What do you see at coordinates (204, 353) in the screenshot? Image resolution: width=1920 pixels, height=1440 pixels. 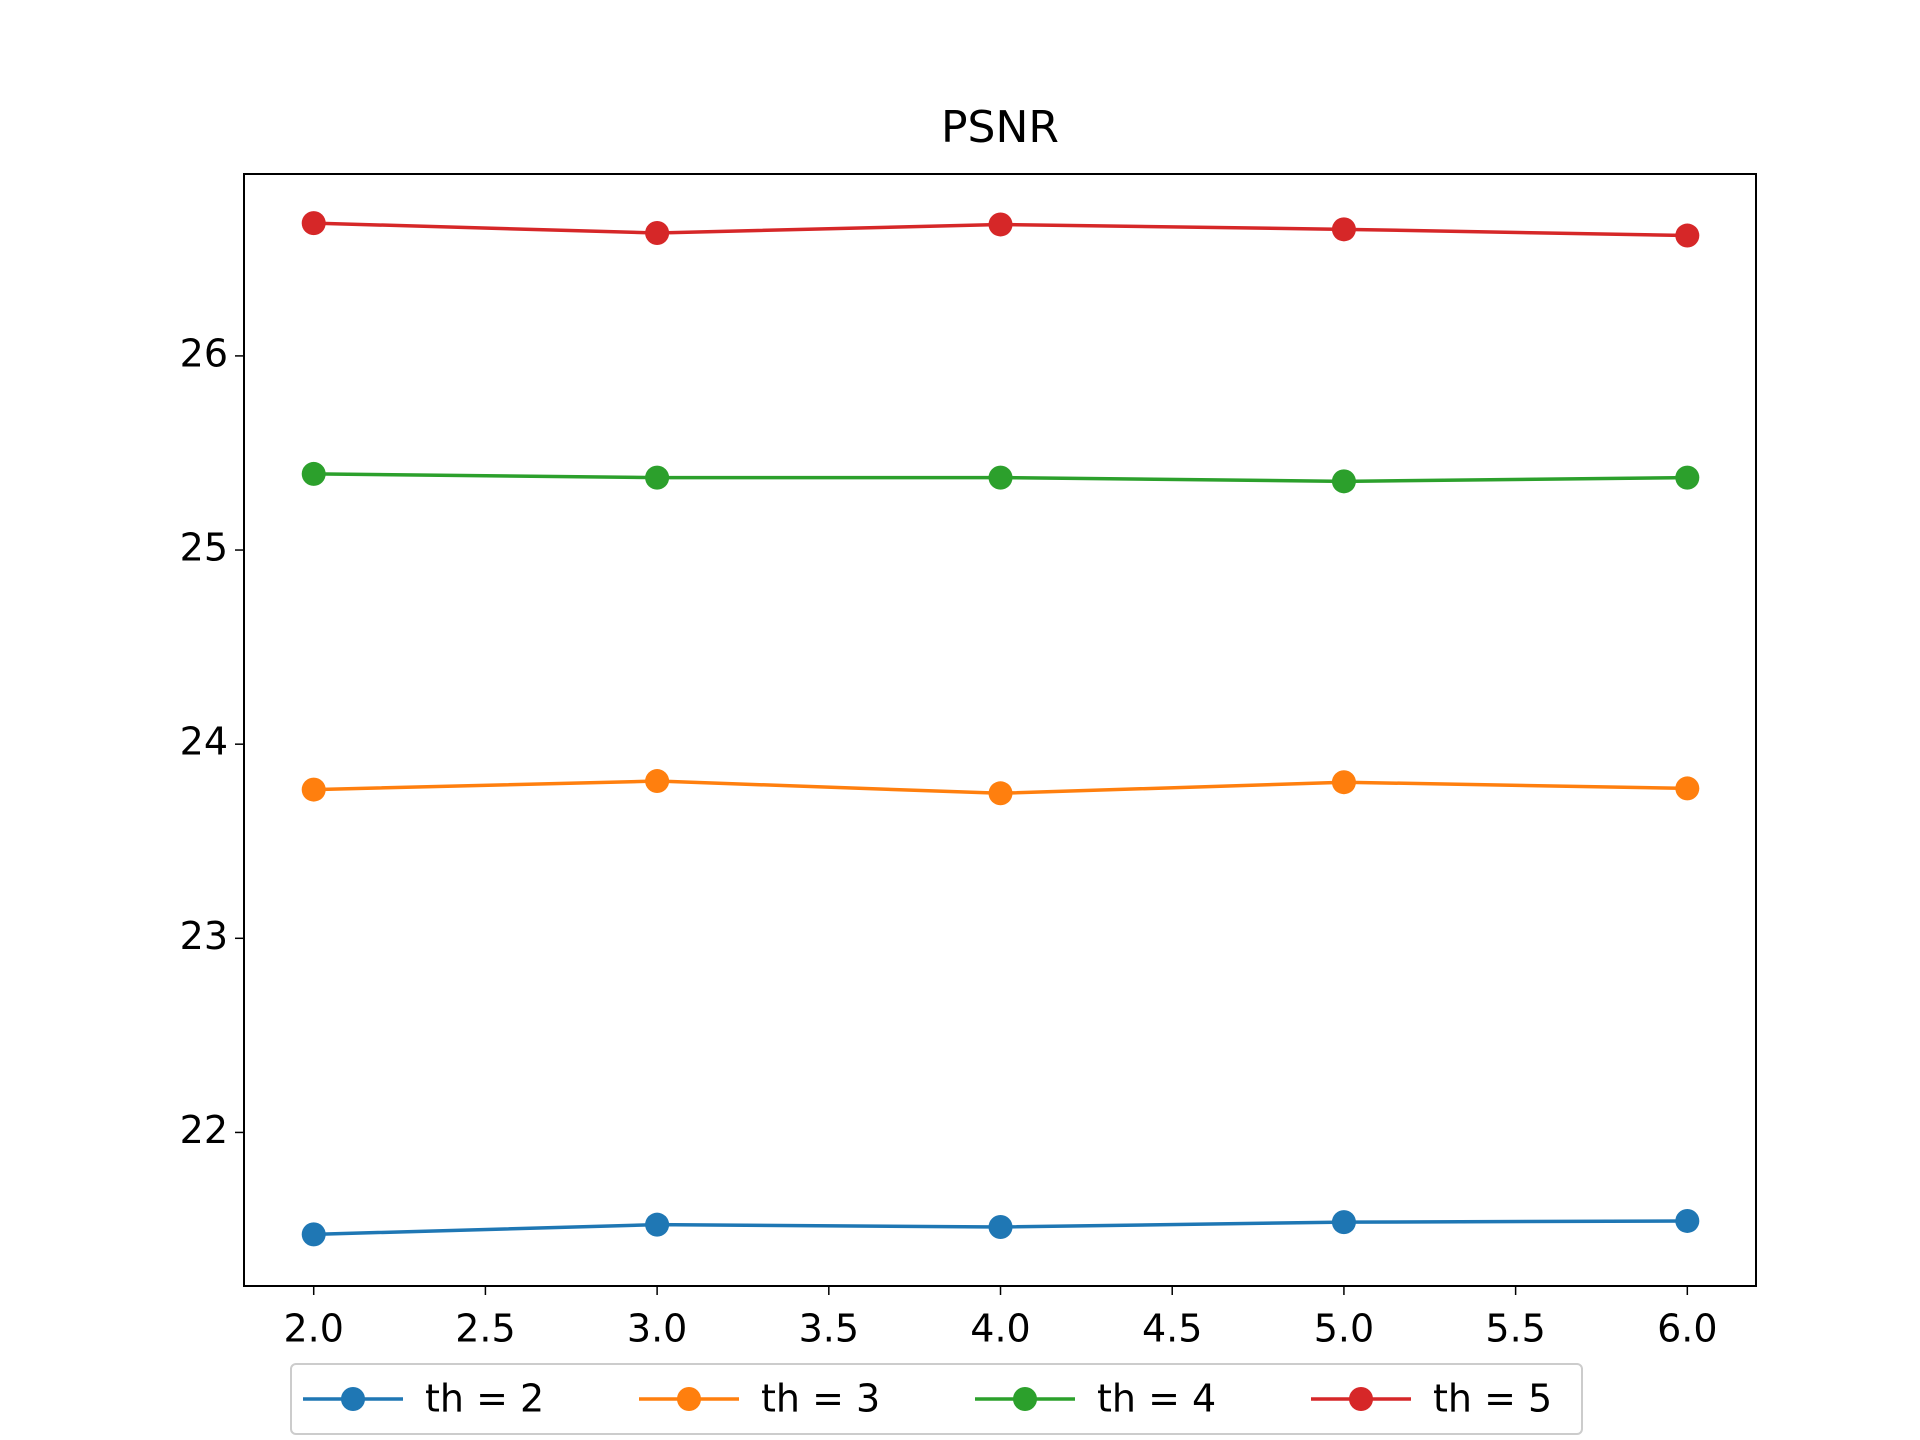 I see `y-tick-label: 26` at bounding box center [204, 353].